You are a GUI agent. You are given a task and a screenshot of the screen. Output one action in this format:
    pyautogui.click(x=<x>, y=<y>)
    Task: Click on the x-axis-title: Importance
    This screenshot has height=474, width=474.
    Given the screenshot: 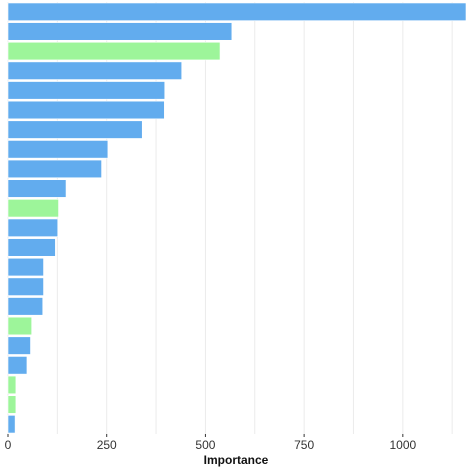 What is the action you would take?
    pyautogui.click(x=236, y=460)
    